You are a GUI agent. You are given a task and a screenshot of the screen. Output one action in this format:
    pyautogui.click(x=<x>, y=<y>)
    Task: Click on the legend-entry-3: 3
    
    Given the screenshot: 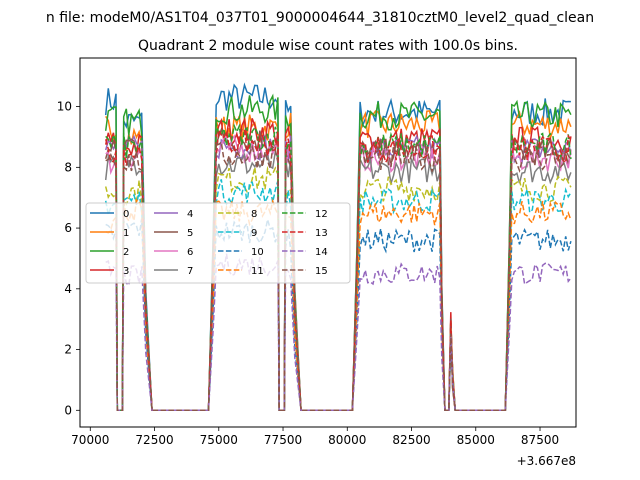 What is the action you would take?
    pyautogui.click(x=109, y=271)
    